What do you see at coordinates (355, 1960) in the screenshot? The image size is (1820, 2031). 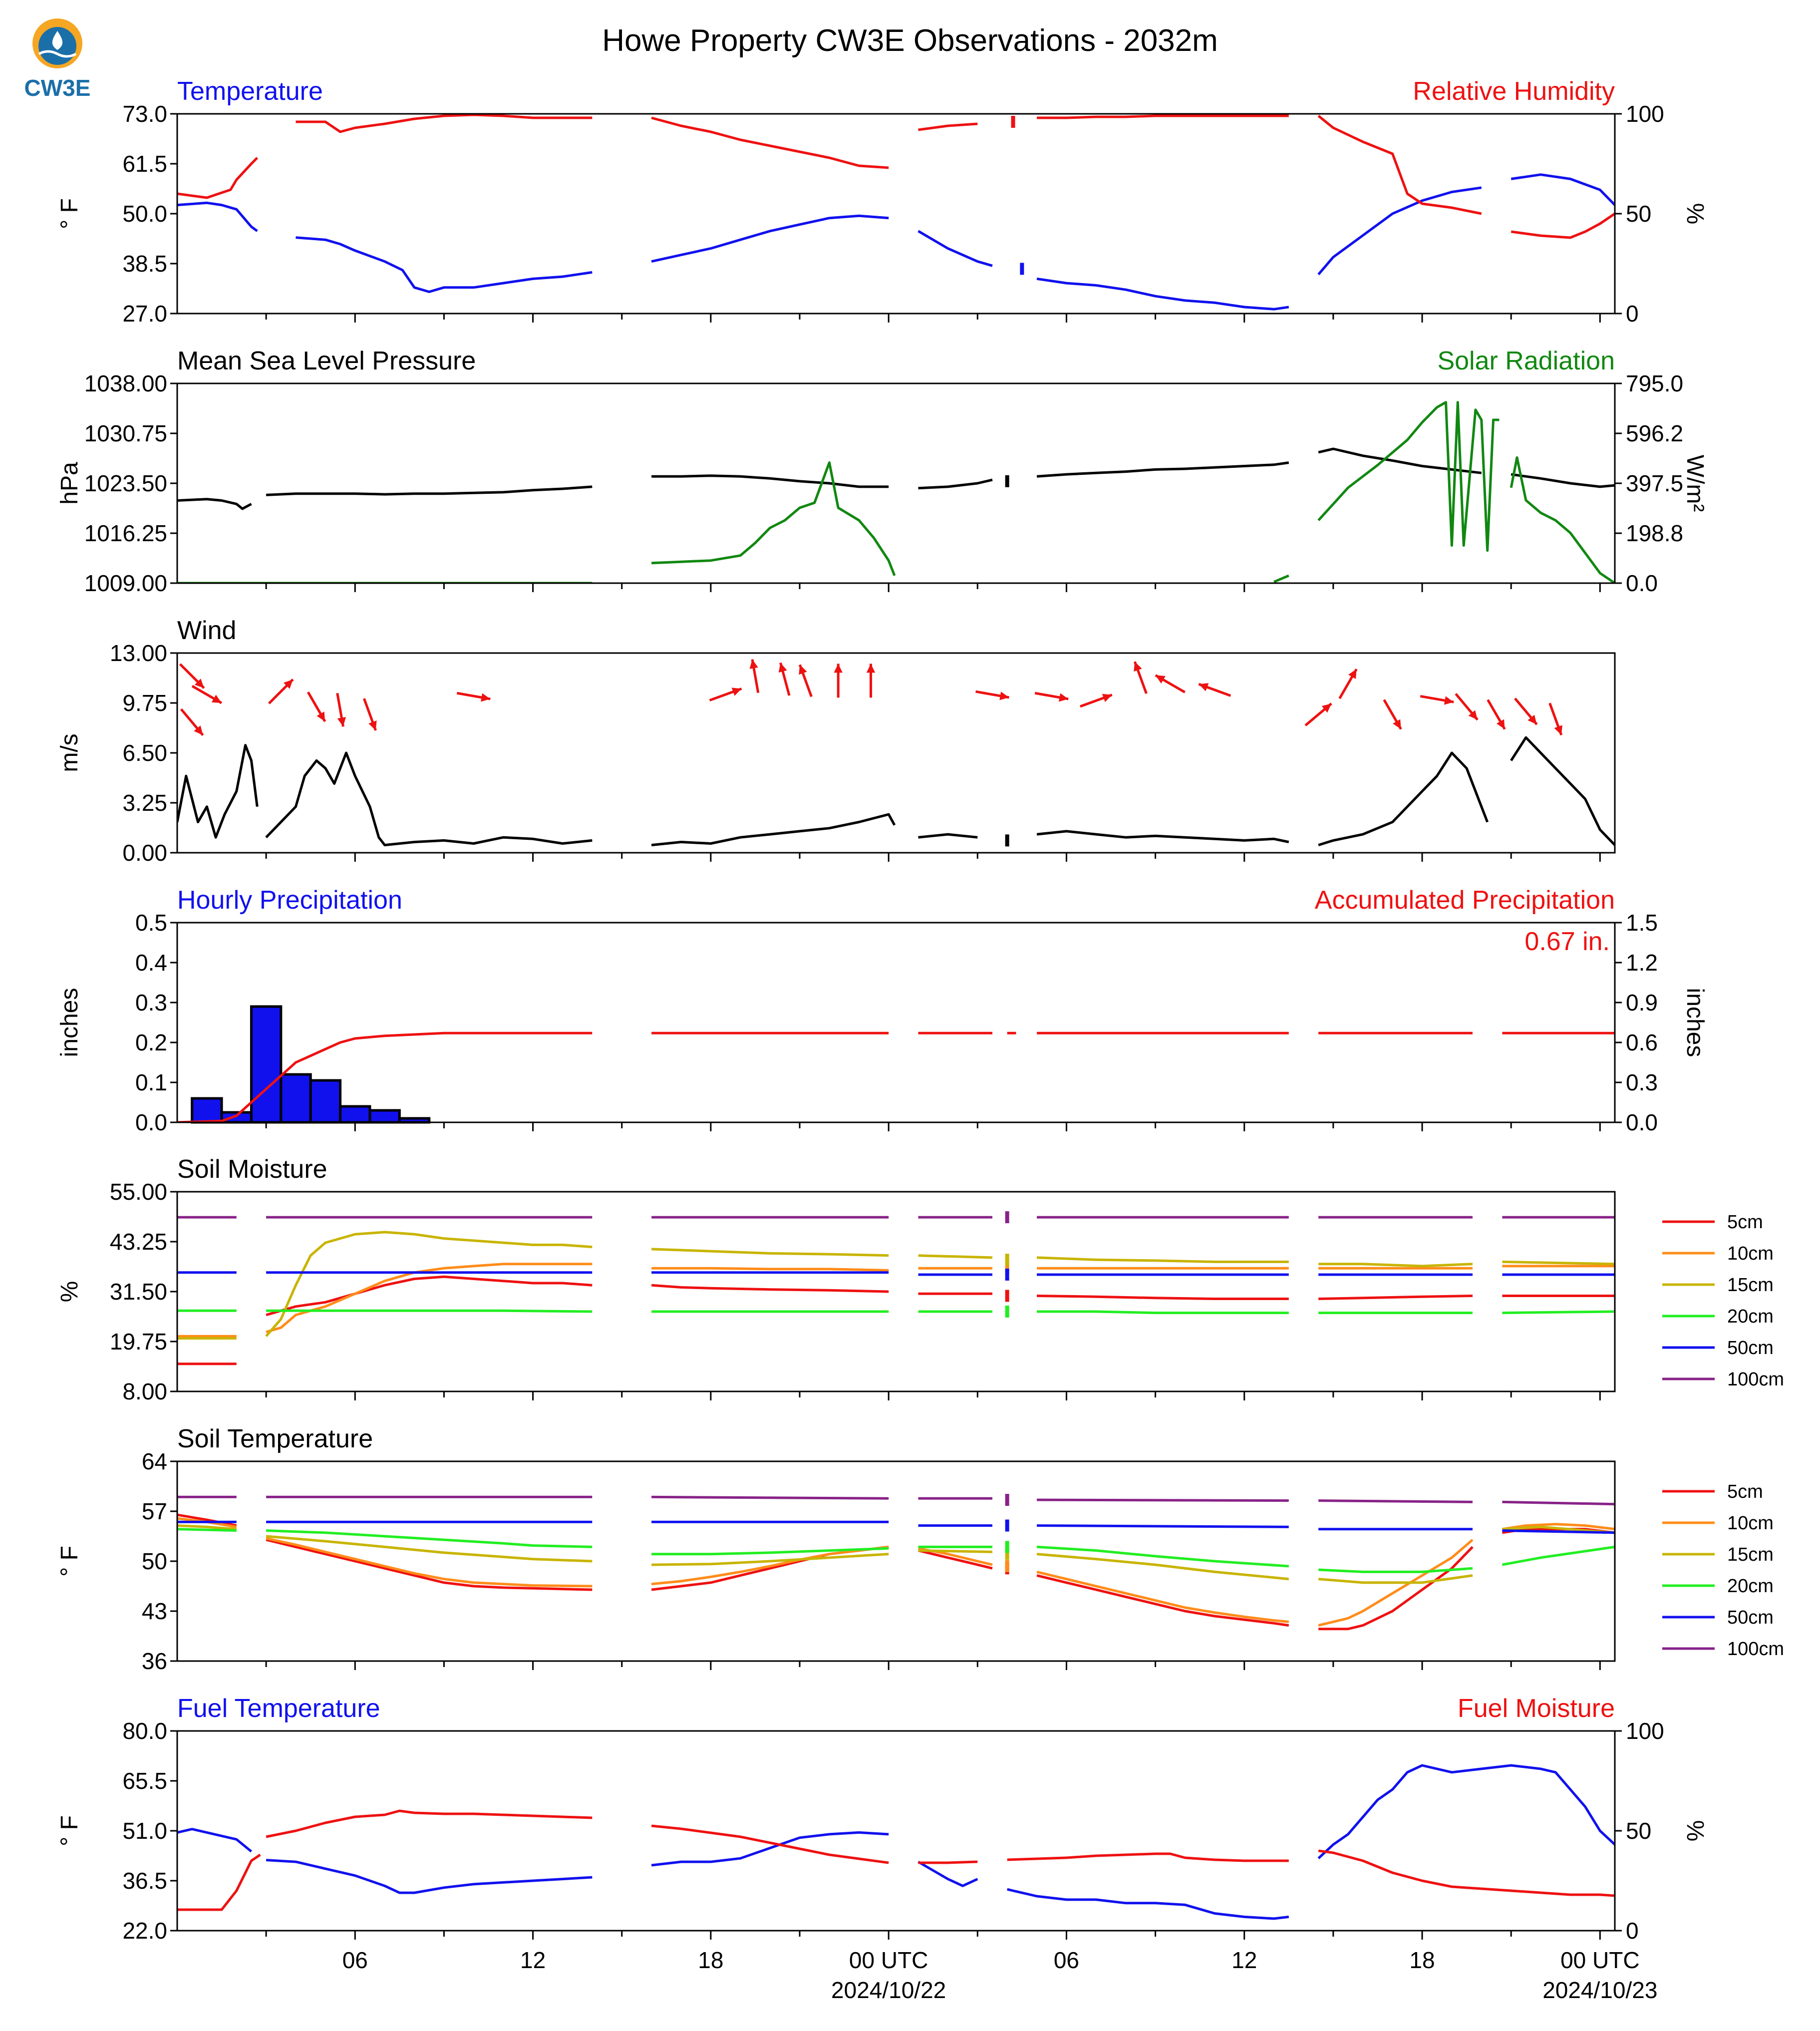 I see `x-tick-label: 06` at bounding box center [355, 1960].